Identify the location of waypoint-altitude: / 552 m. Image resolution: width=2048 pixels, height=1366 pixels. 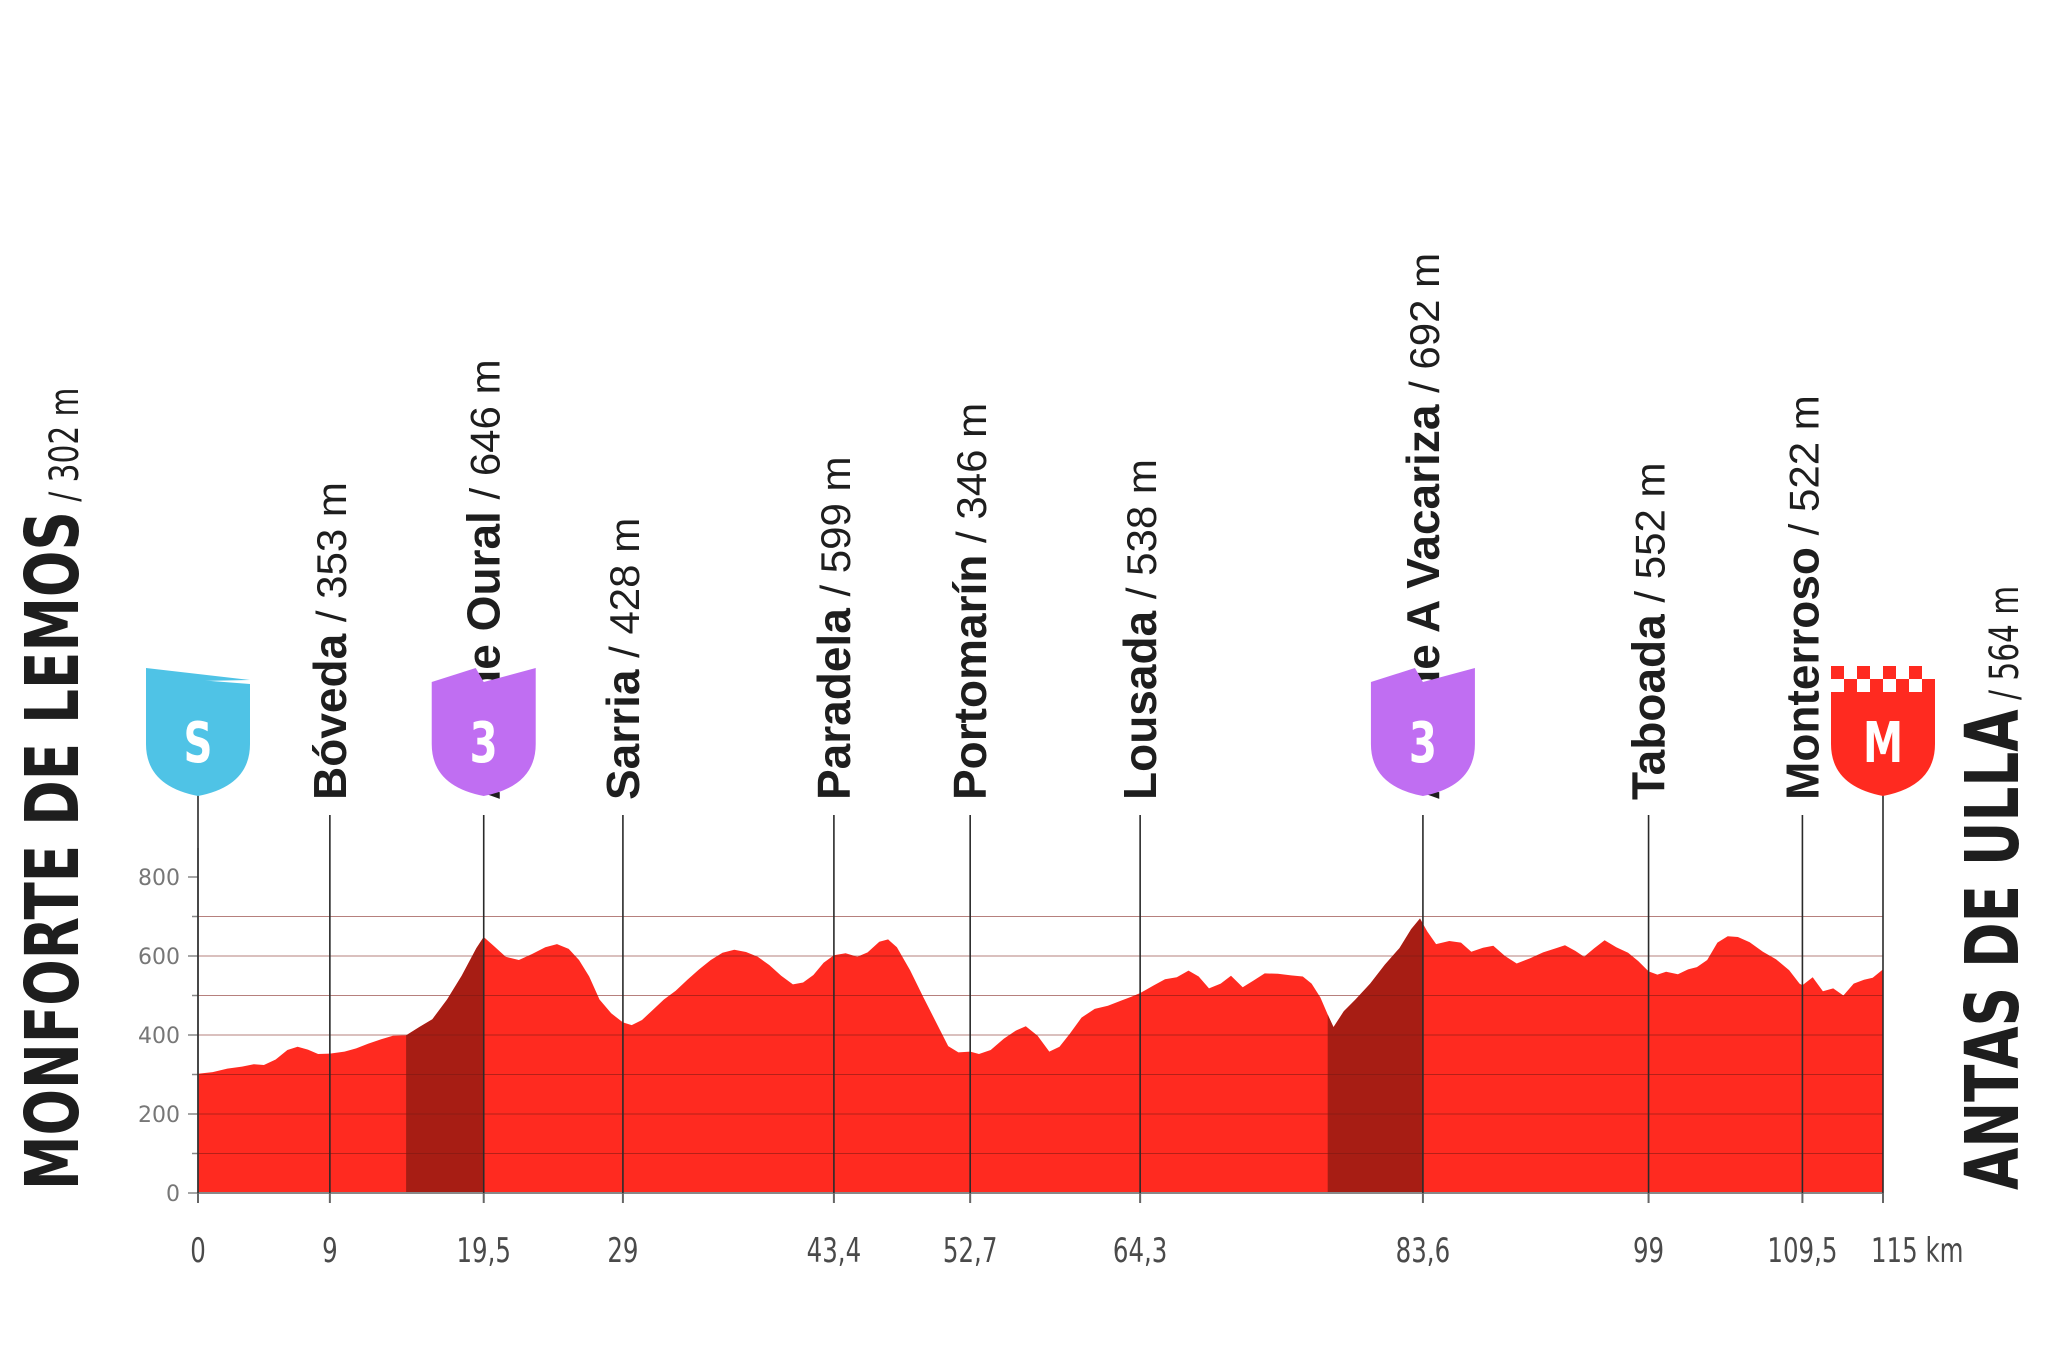
(1650, 539).